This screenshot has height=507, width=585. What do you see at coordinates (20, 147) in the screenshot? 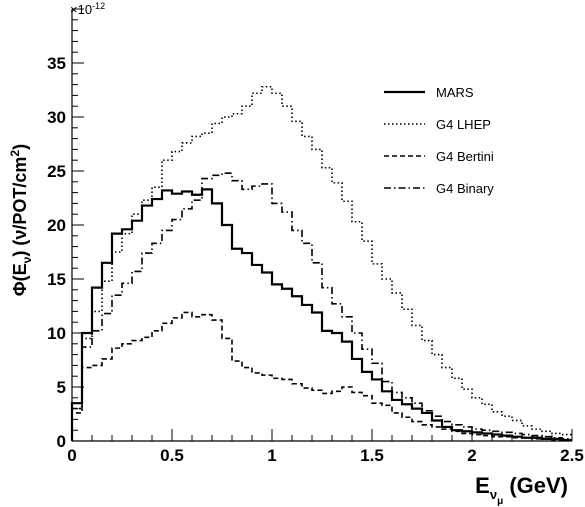
I see `y-title-end: )` at bounding box center [20, 147].